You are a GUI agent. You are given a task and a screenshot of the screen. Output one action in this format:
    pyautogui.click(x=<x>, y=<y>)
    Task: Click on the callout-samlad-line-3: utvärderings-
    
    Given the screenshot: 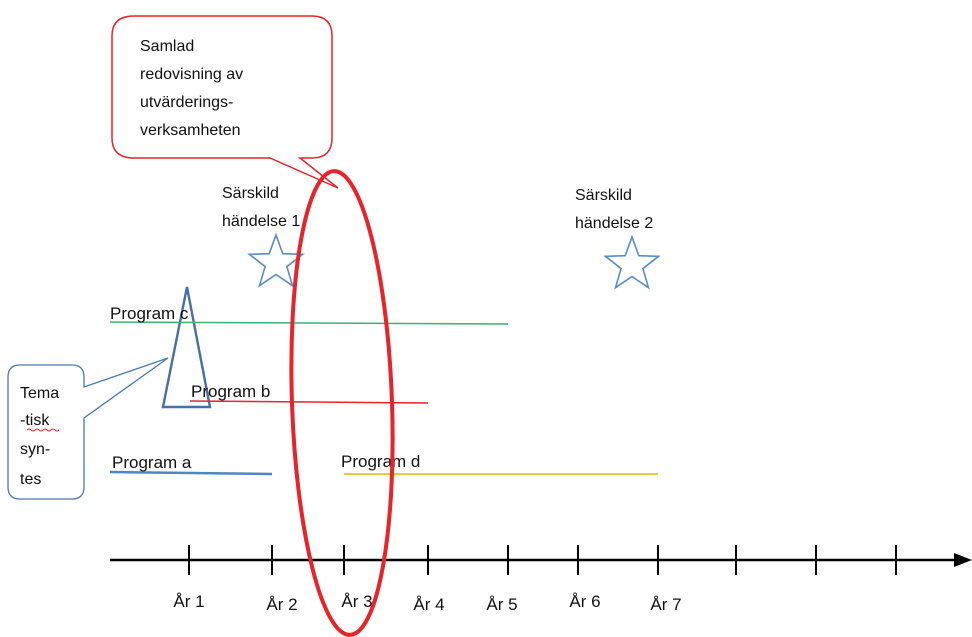 What is the action you would take?
    pyautogui.click(x=186, y=102)
    